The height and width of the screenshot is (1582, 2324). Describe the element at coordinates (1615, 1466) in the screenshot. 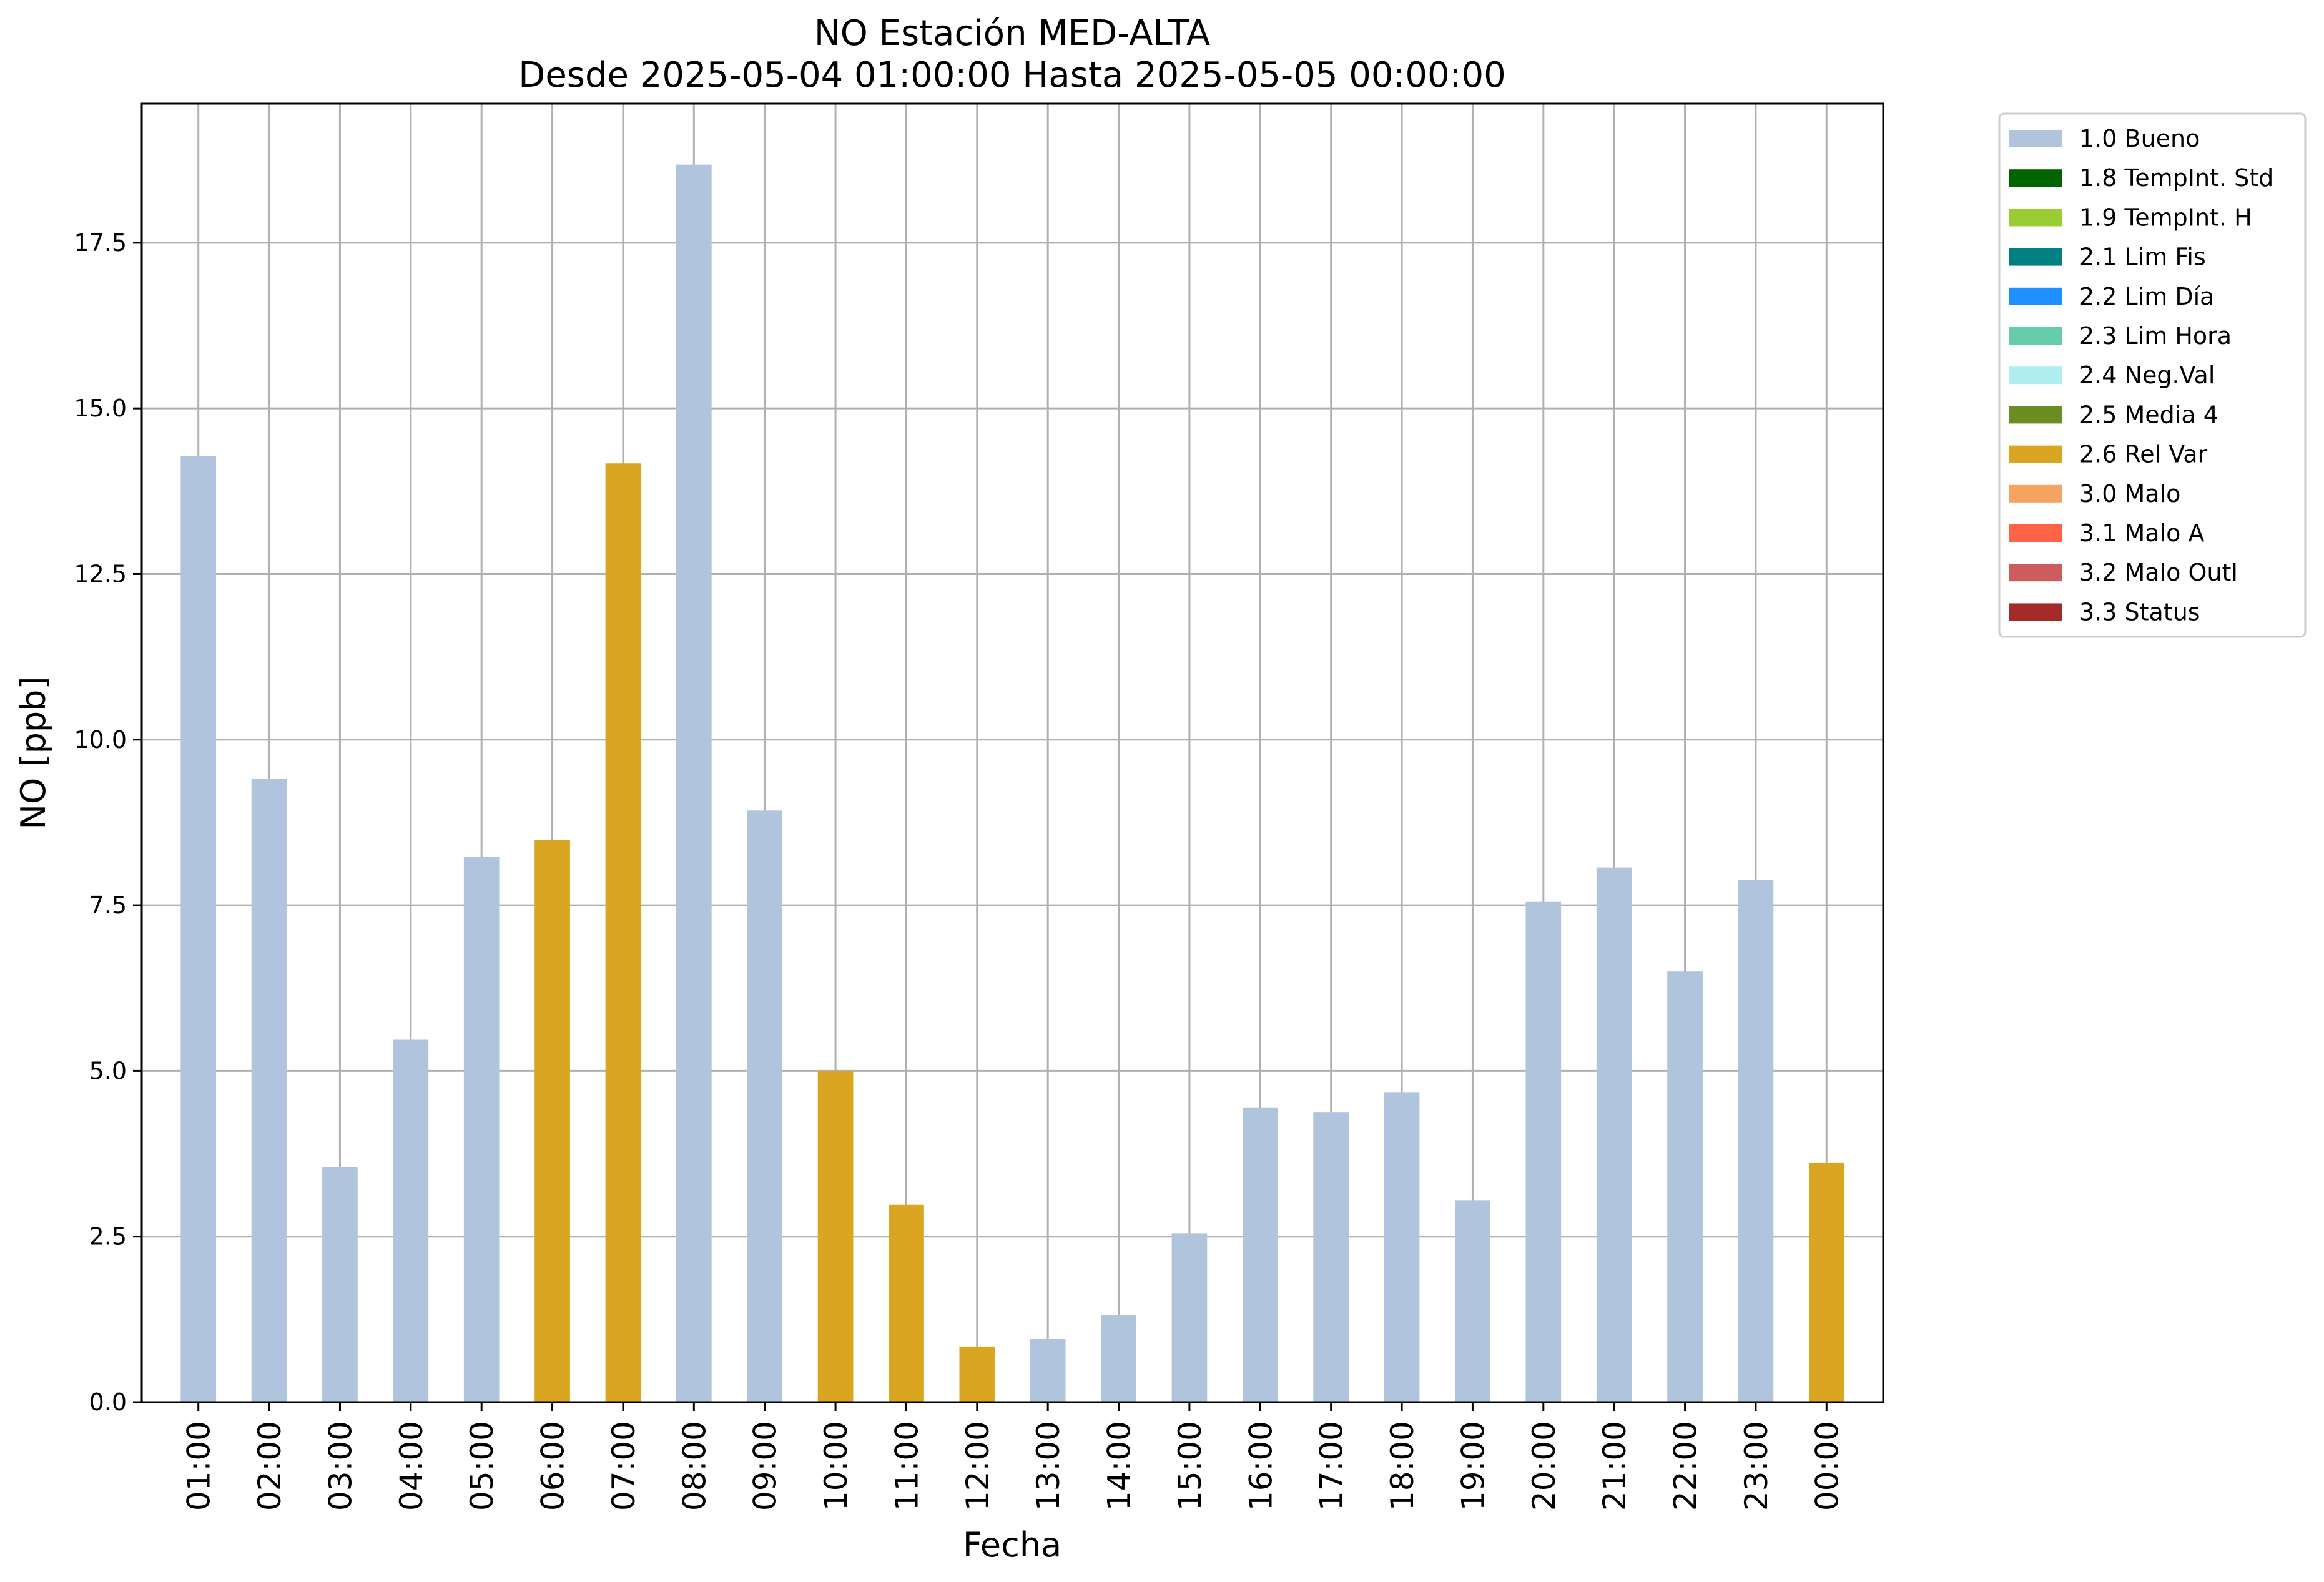

I see `x-tick-label: 21:00` at that location.